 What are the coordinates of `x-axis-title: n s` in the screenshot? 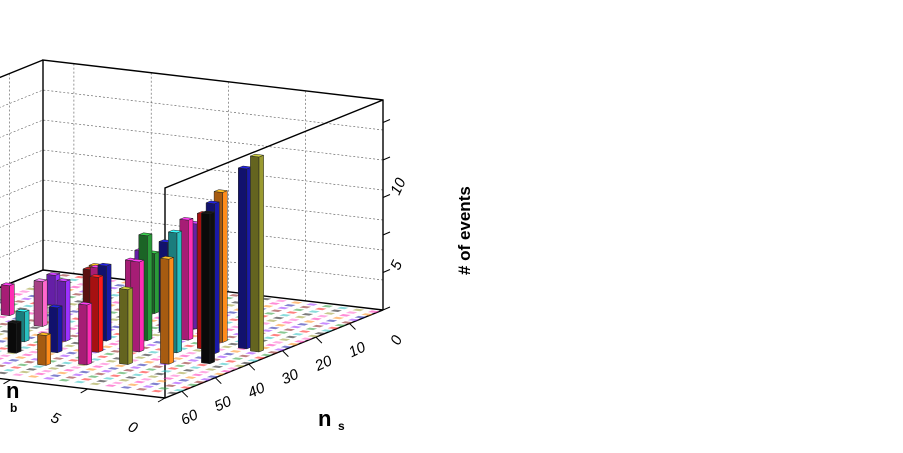 It's located at (331, 419).